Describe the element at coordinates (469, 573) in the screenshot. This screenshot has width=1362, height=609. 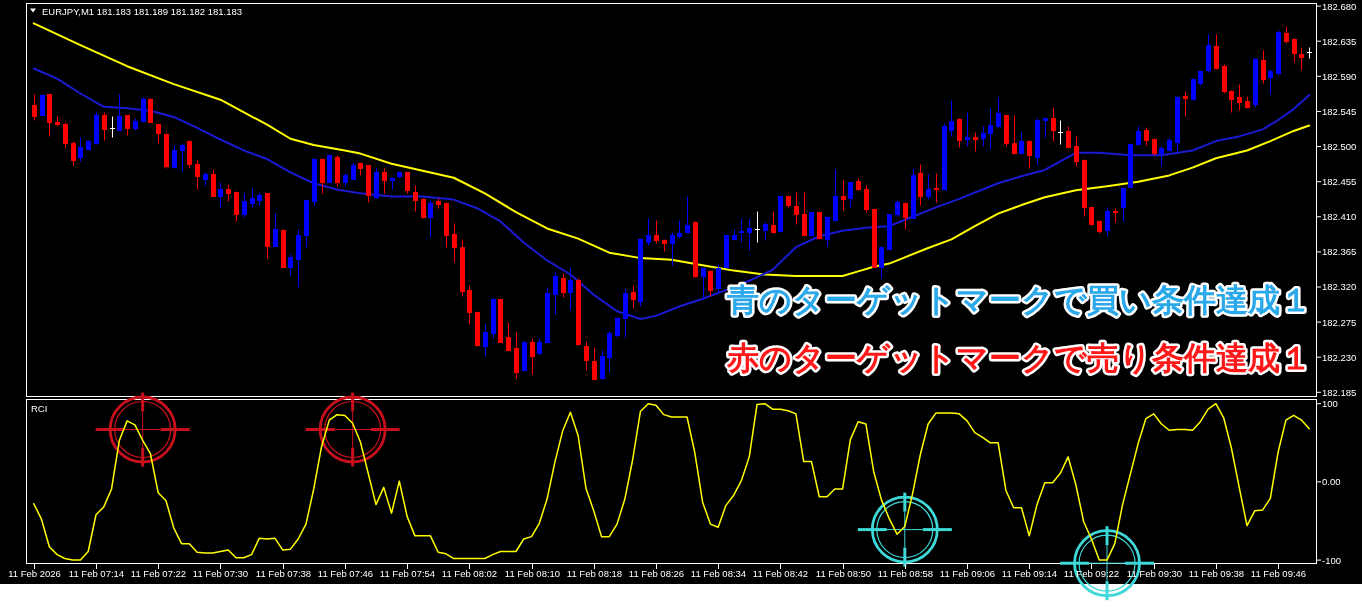
I see `x-tick-label: 11 Feb 08:02` at that location.